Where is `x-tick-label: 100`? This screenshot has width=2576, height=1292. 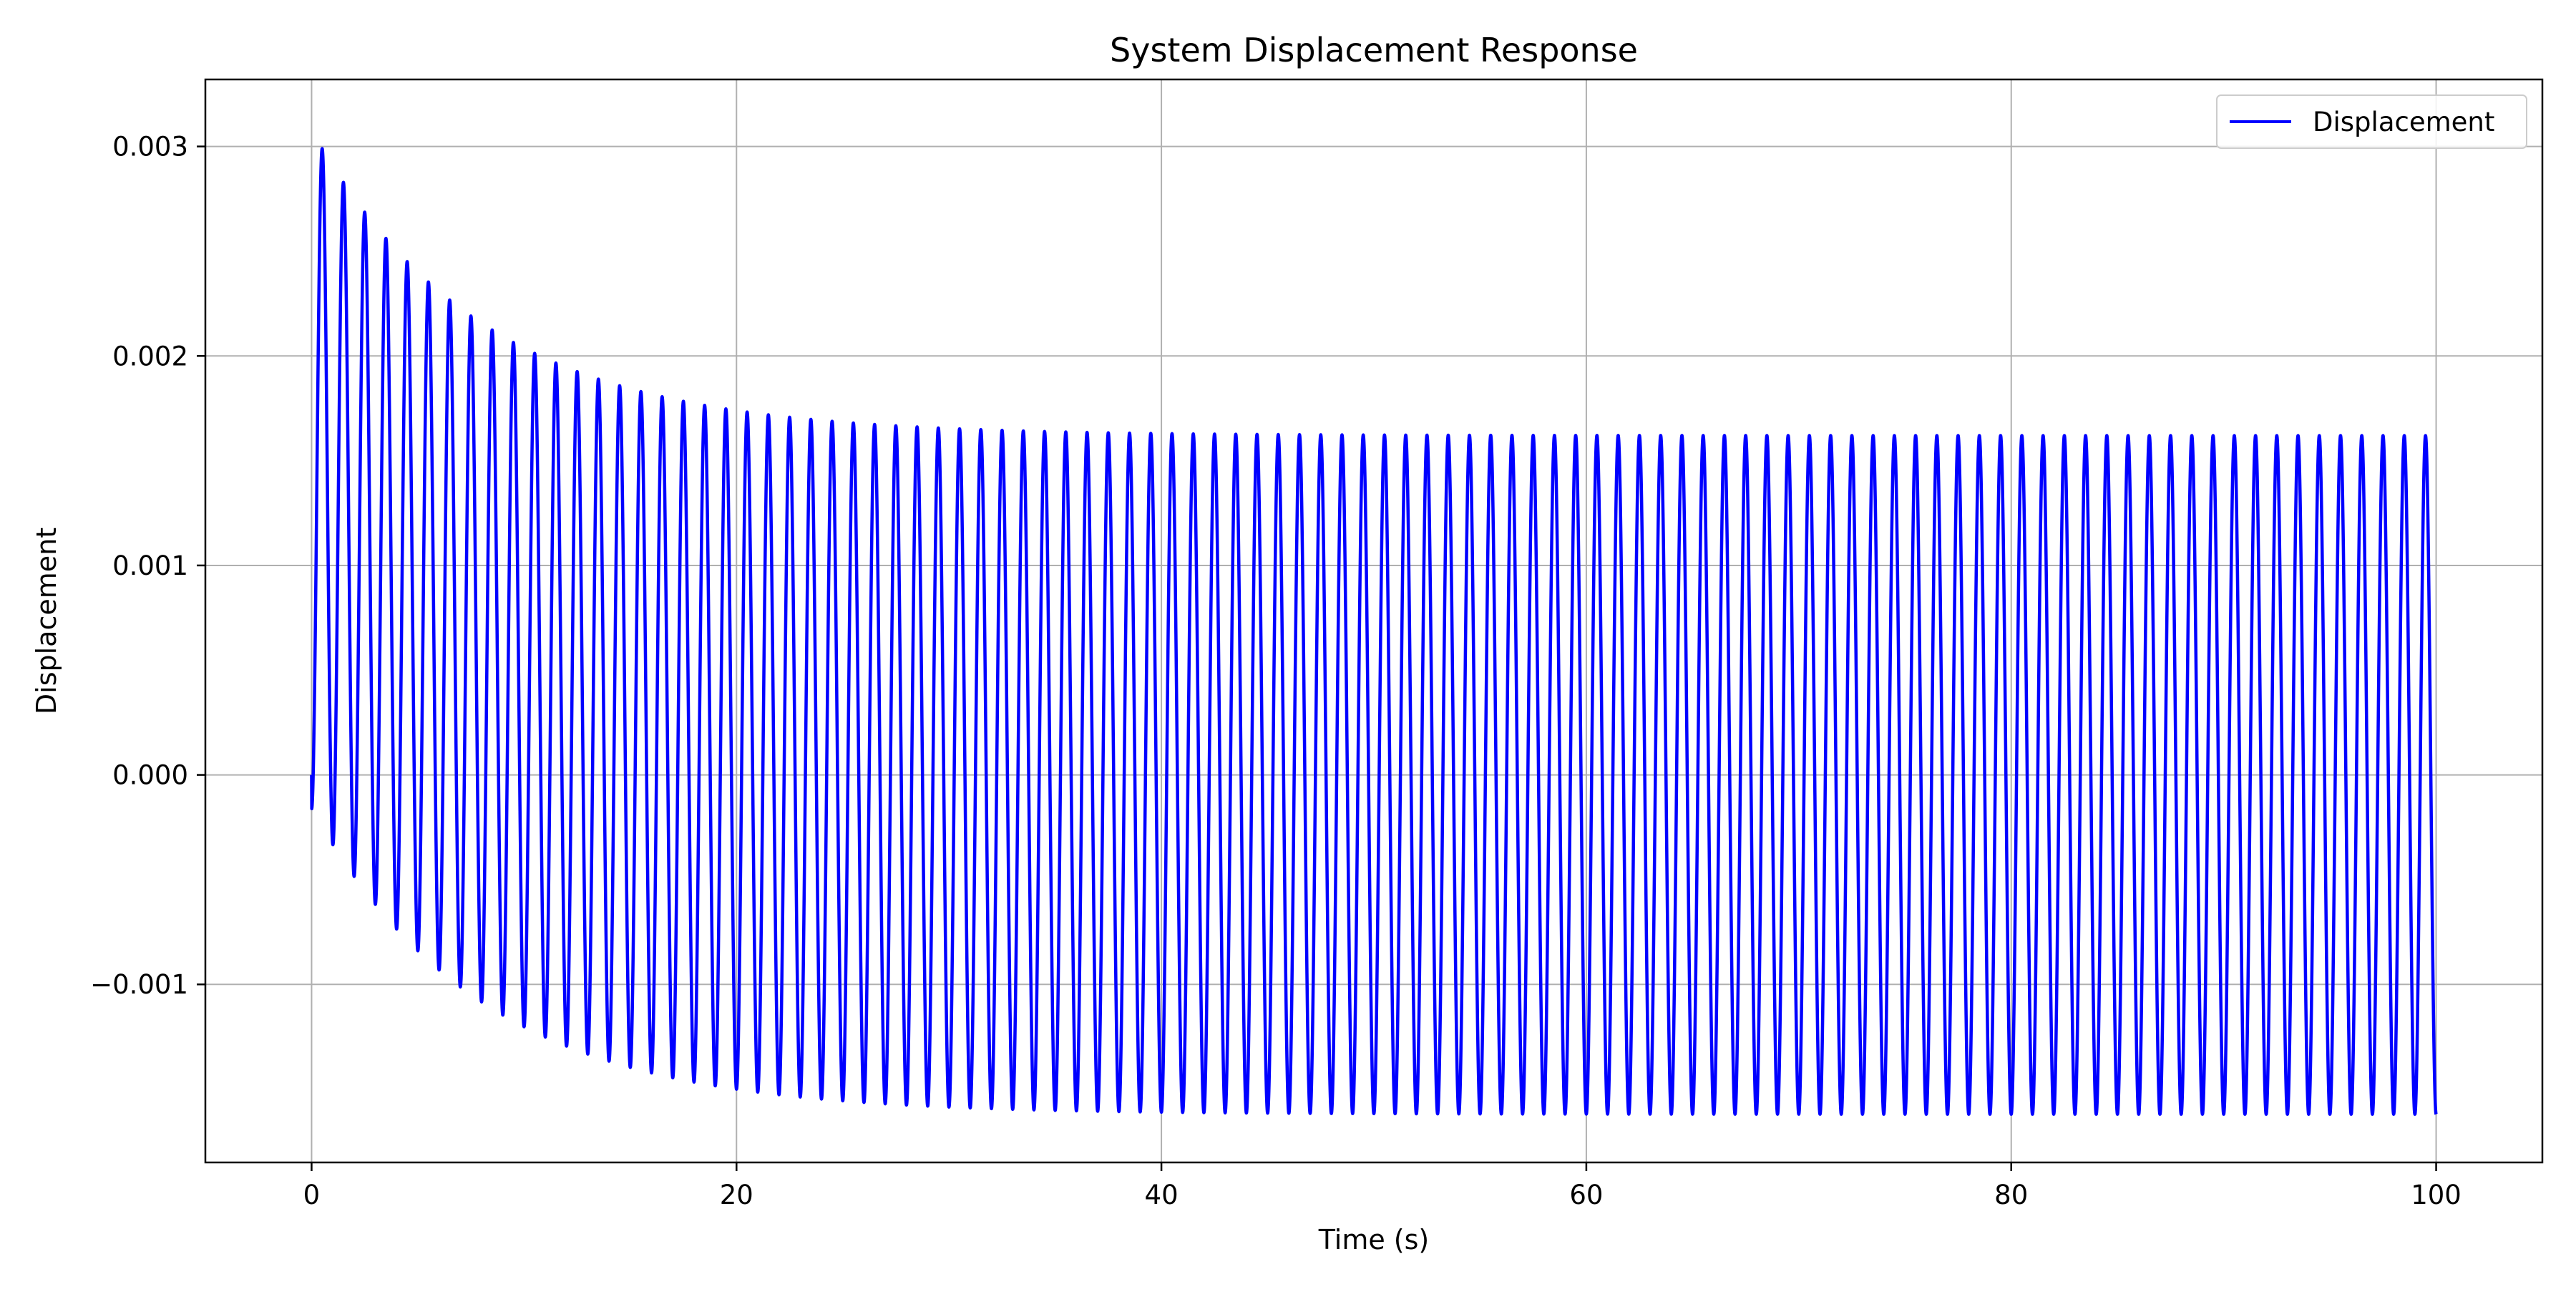 x-tick-label: 100 is located at coordinates (2436, 1195).